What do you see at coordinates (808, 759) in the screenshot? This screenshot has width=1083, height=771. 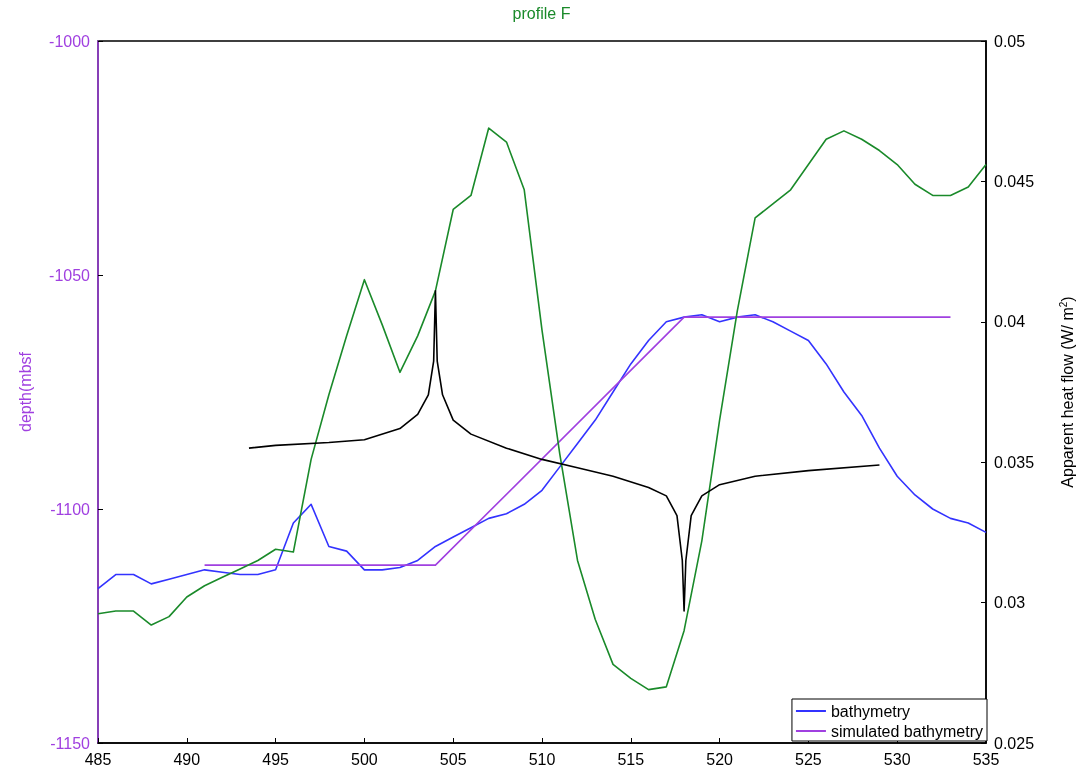 I see `x-tick-label: 525` at bounding box center [808, 759].